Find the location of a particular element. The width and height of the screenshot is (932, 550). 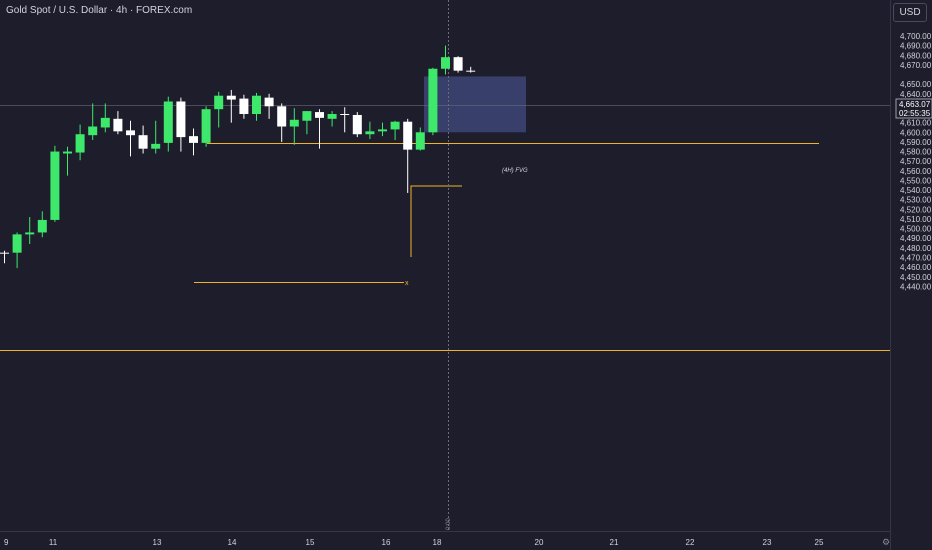

price-tick-label: 4,450.00 is located at coordinates (916, 277).